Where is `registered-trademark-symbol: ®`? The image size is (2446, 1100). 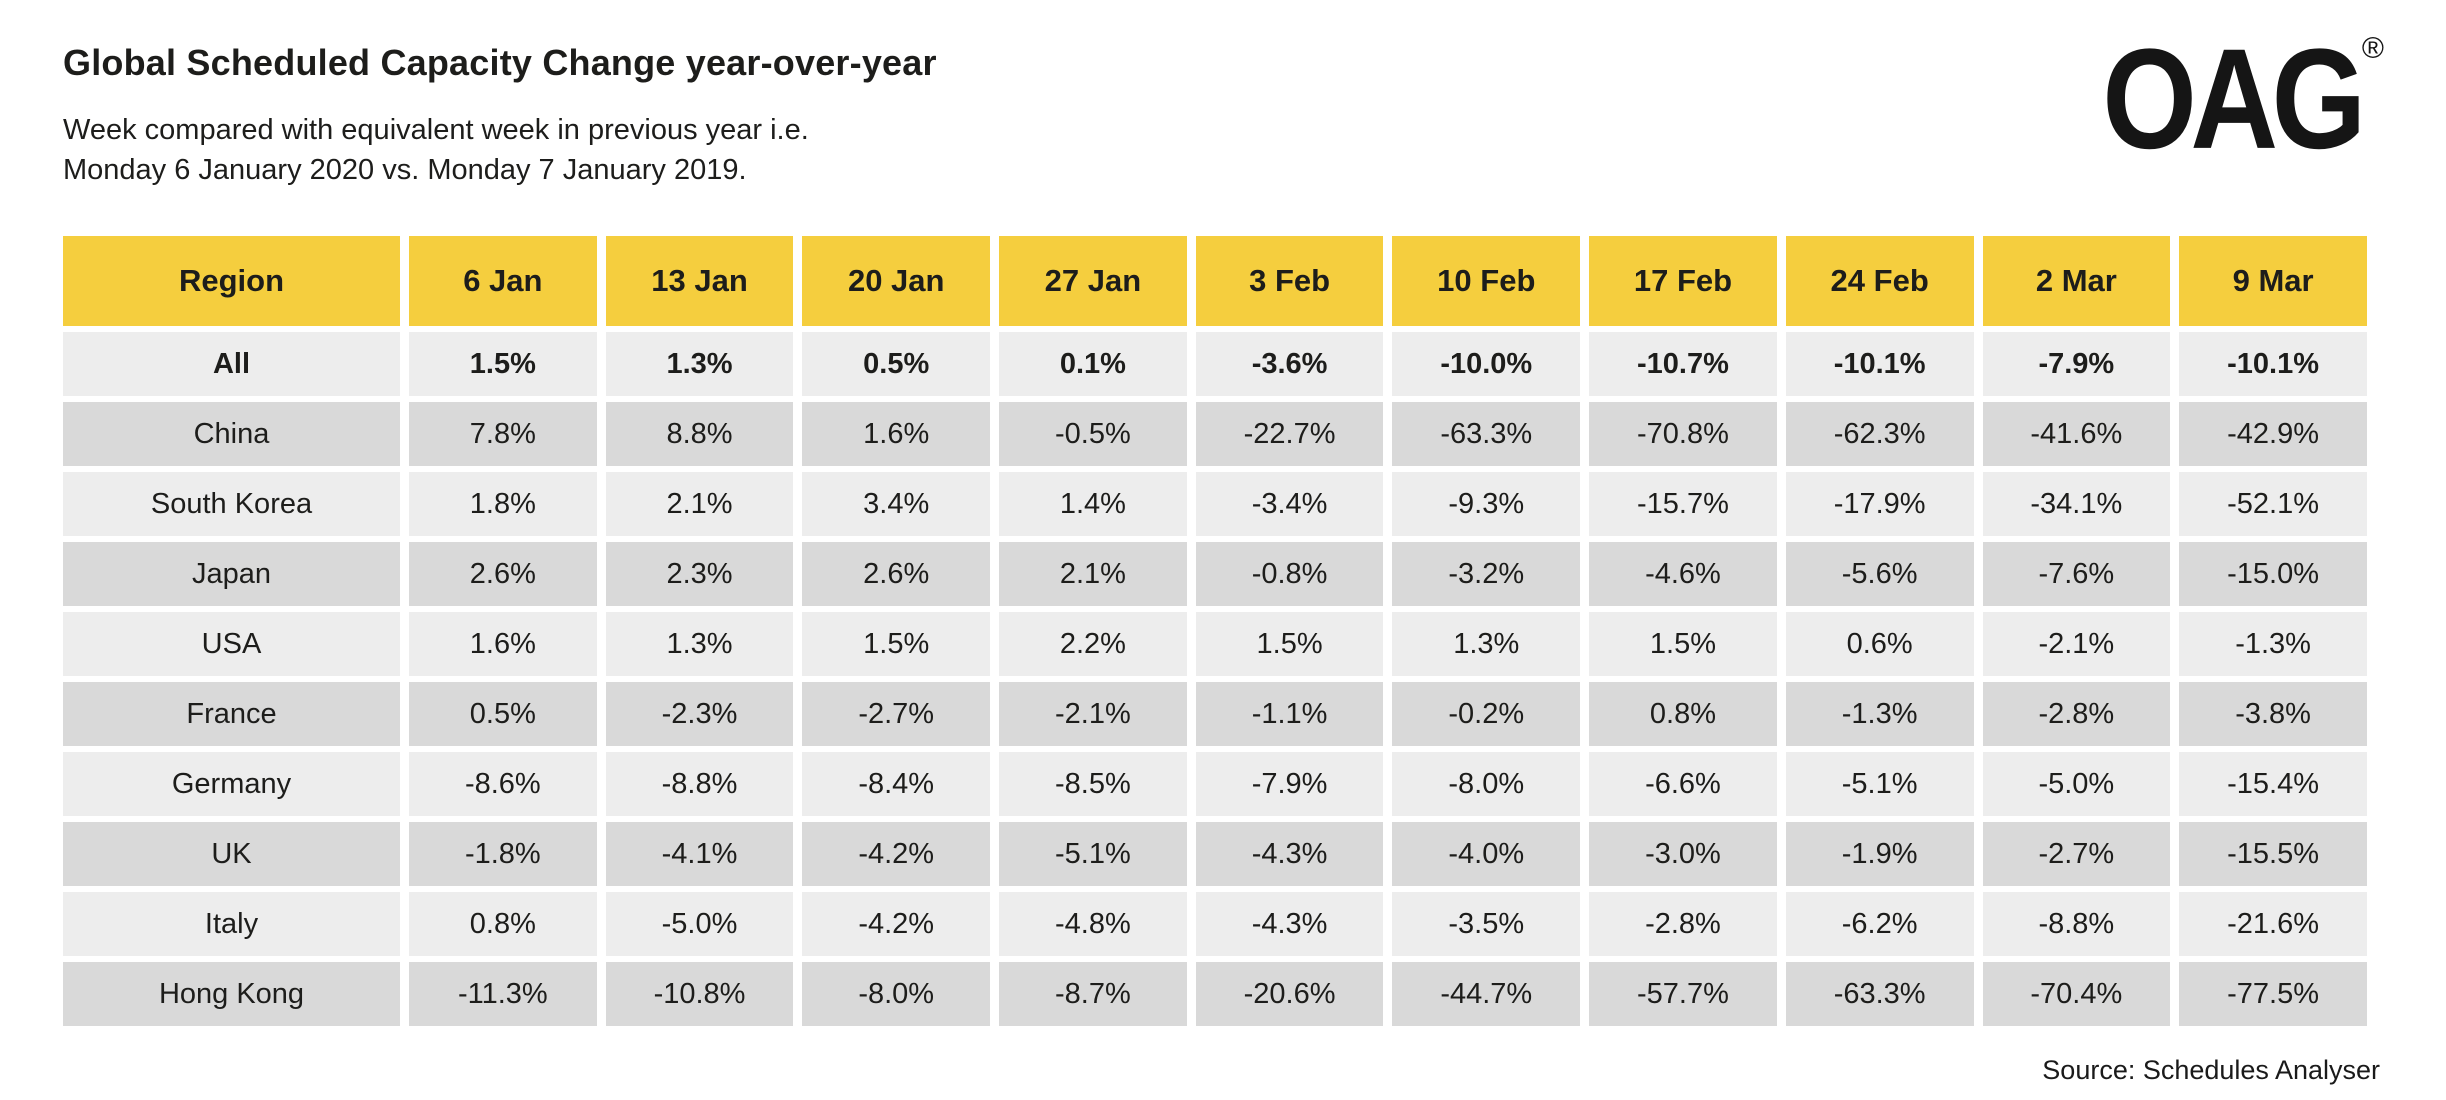
registered-trademark-symbol: ® is located at coordinates (2372, 48).